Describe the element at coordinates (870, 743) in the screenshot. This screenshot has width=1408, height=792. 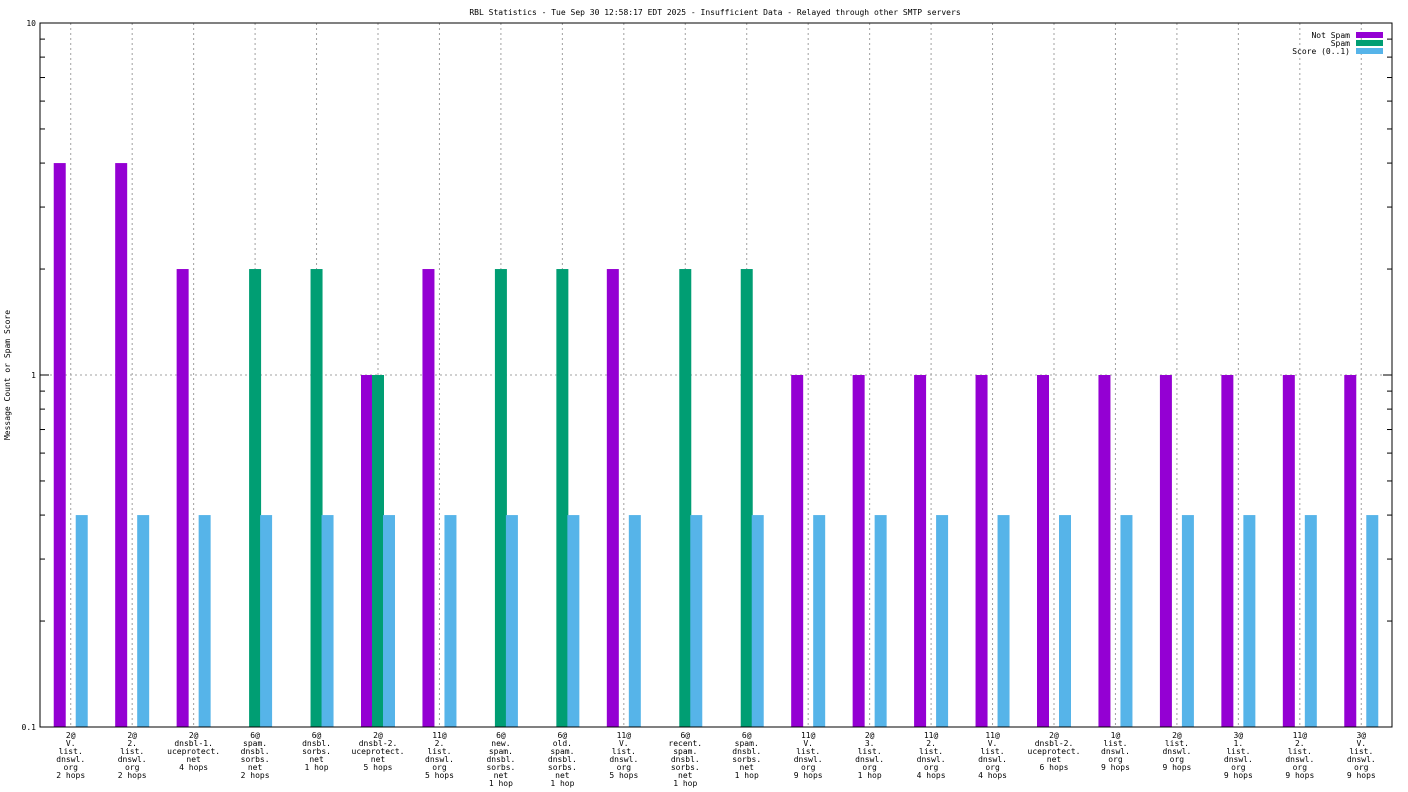
I see `x-category-label-line: 3.` at that location.